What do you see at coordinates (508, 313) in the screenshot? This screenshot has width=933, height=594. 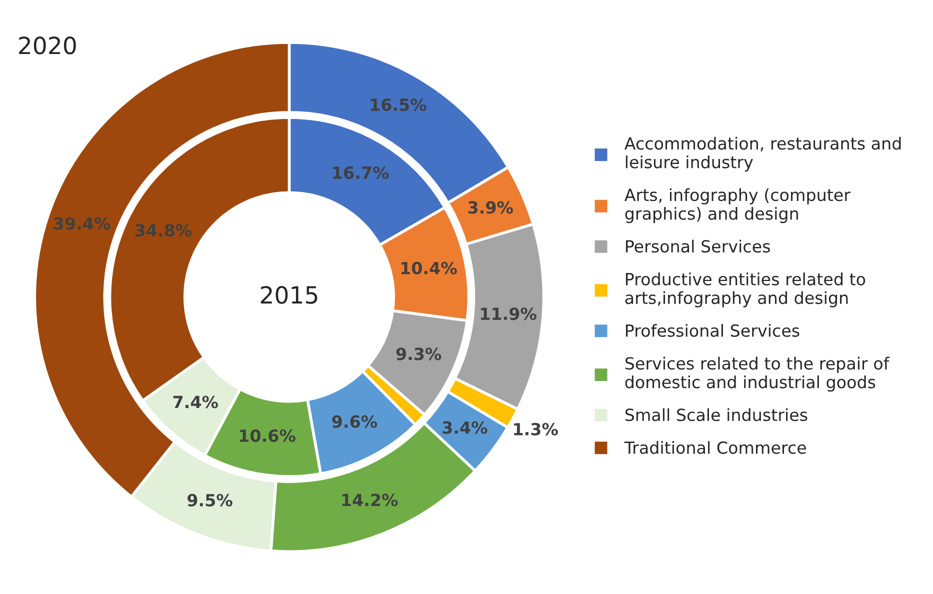 I see `data-label: 11.9%` at bounding box center [508, 313].